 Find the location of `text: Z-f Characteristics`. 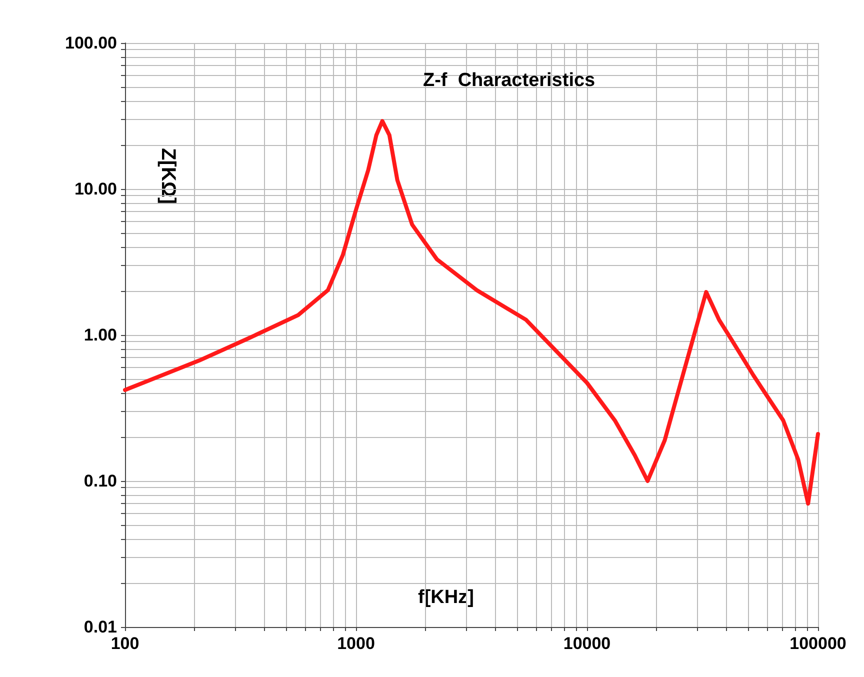

text: Z-f Characteristics is located at coordinates (509, 80).